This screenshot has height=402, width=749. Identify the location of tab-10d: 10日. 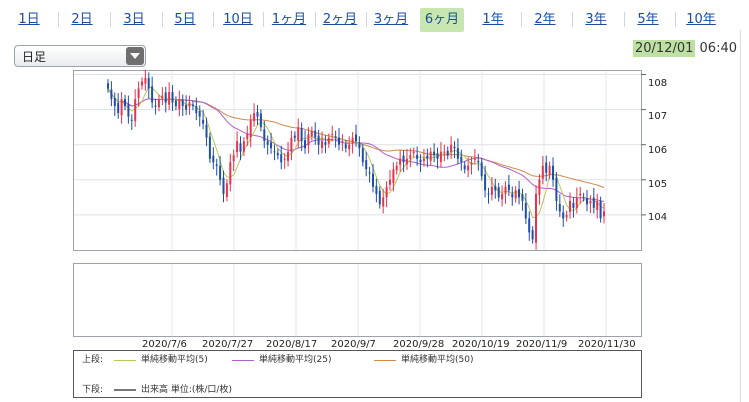
(238, 19).